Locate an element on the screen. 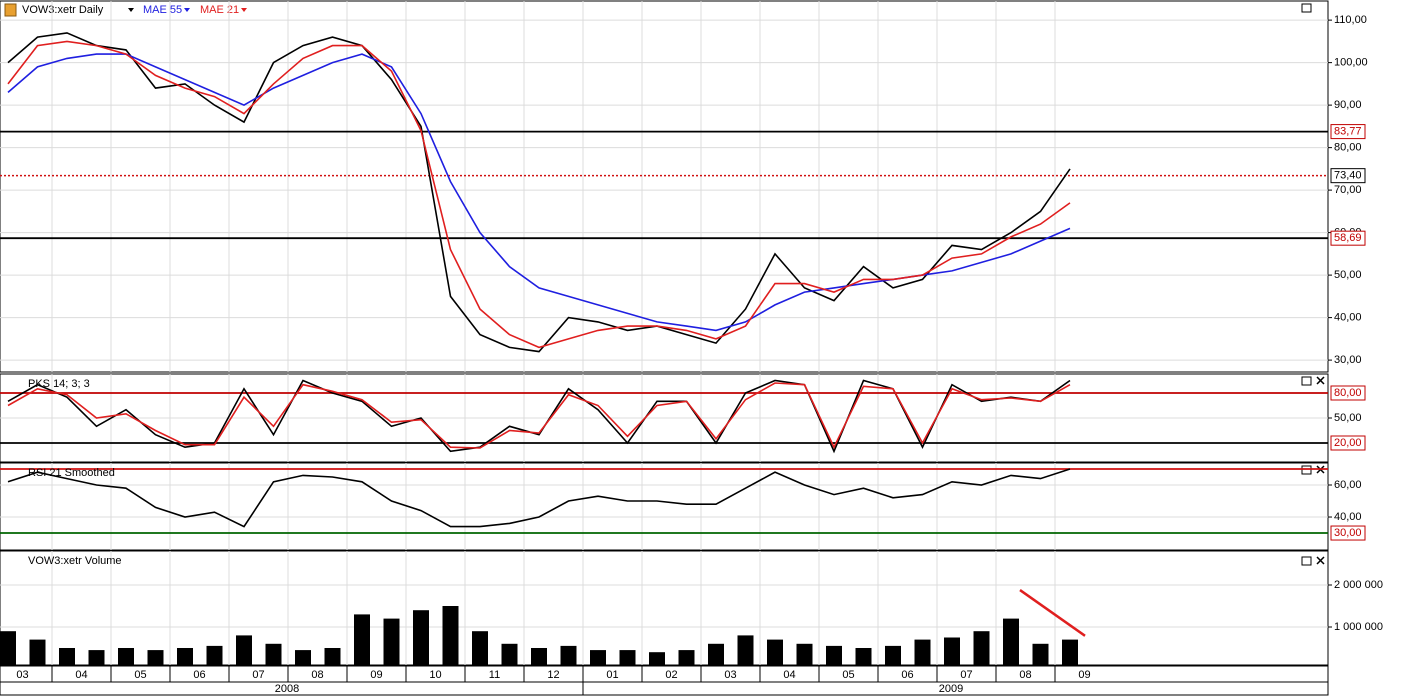 The image size is (1407, 696). price-legend: VOW3:xetr Daily is located at coordinates (63, 10).